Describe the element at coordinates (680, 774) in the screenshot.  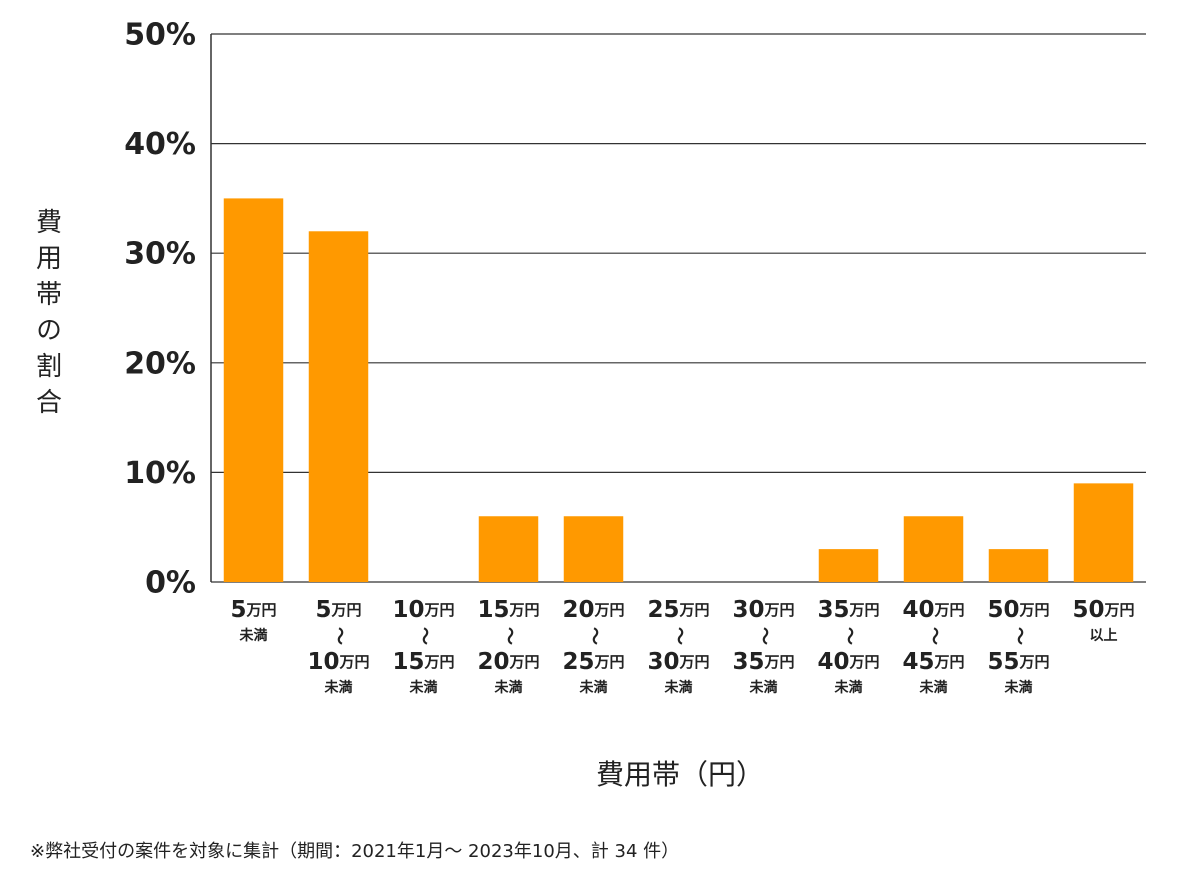
I see `x-axis-label: 費用帯（円）` at that location.